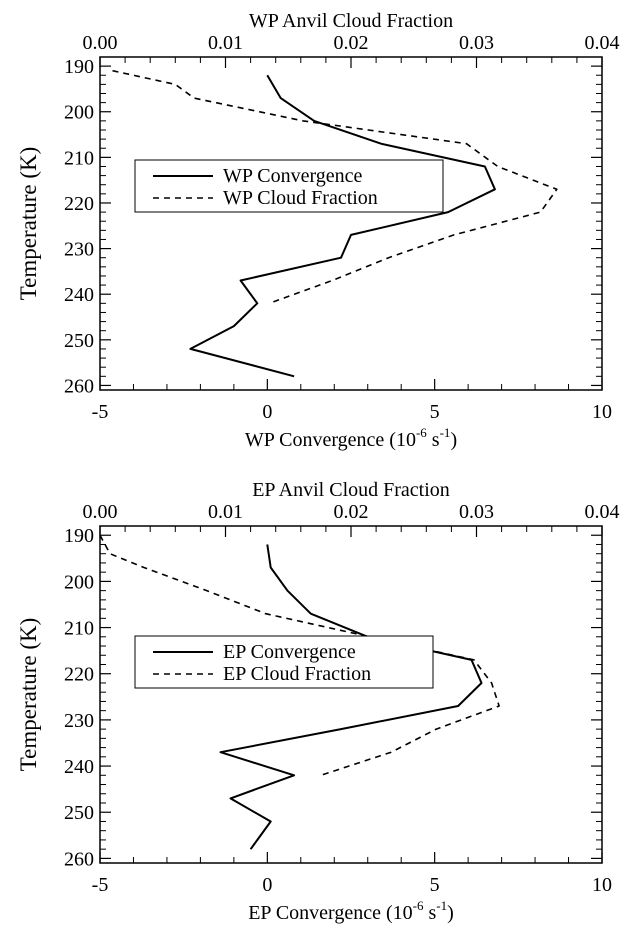 The height and width of the screenshot is (939, 635). I want to click on legend-entry-dashed: EP Cloud Fraction, so click(297, 674).